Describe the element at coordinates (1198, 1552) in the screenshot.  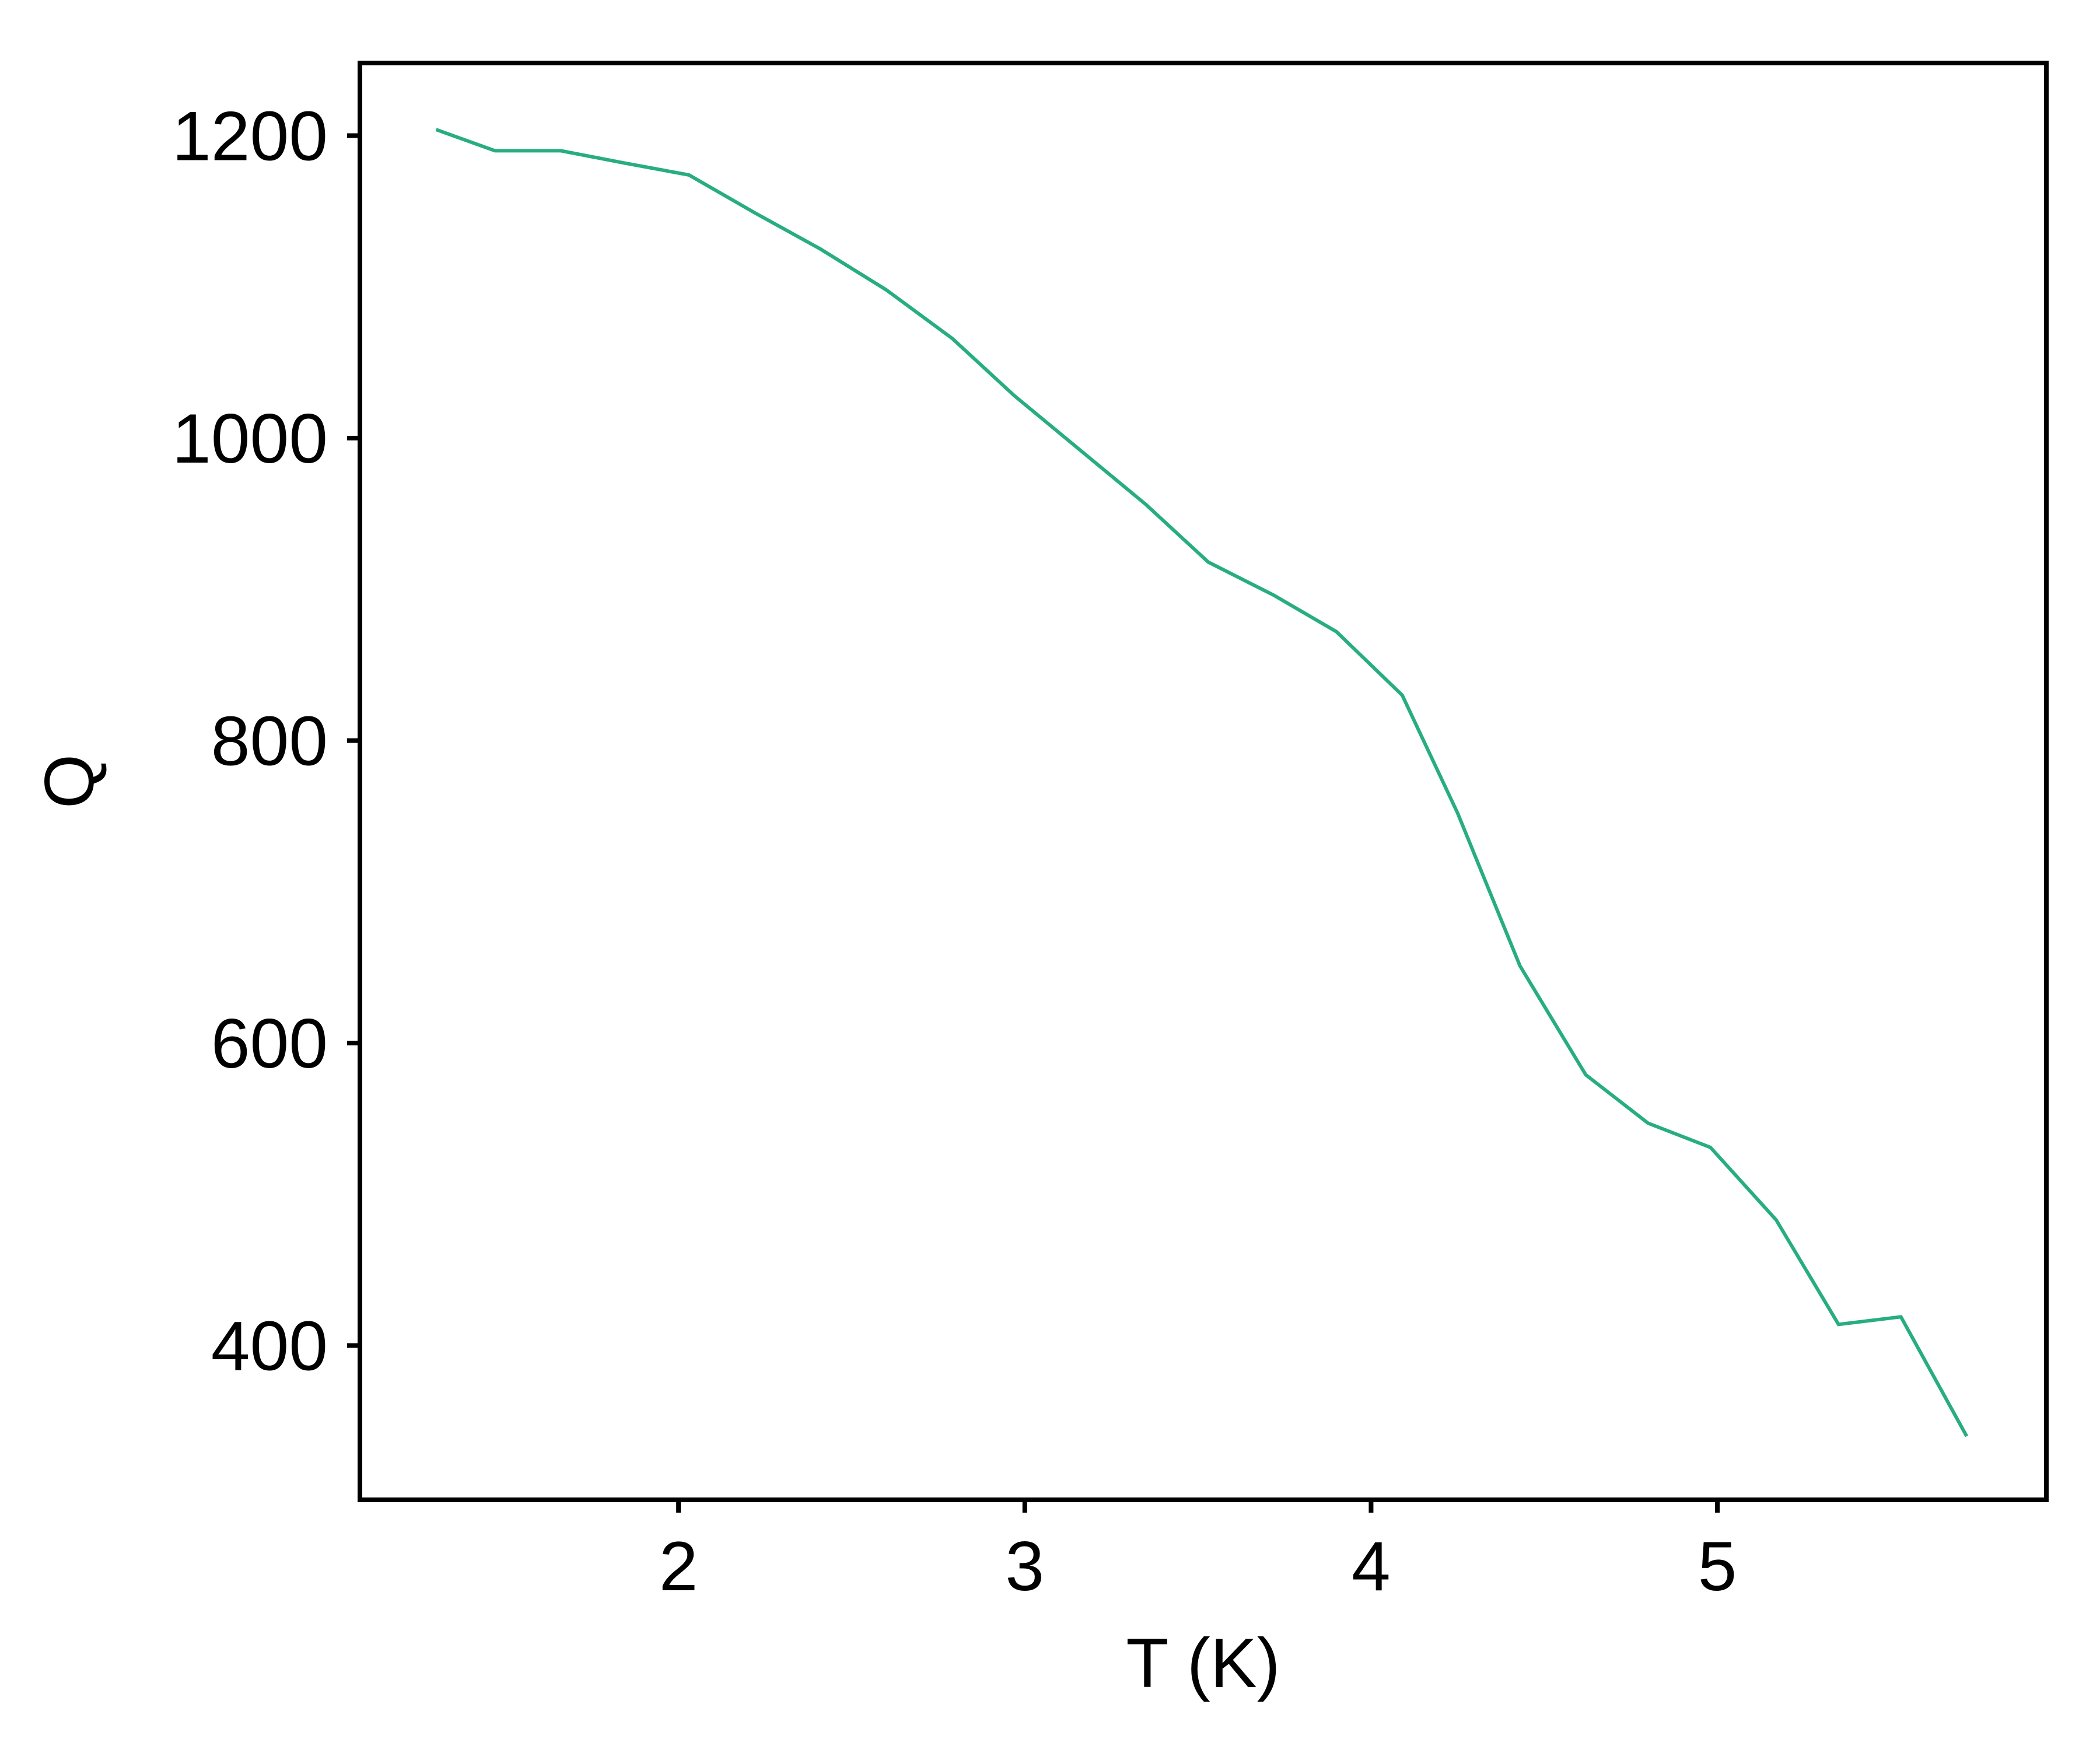
I see `x-axis-ticks: 2 3 4 5` at that location.